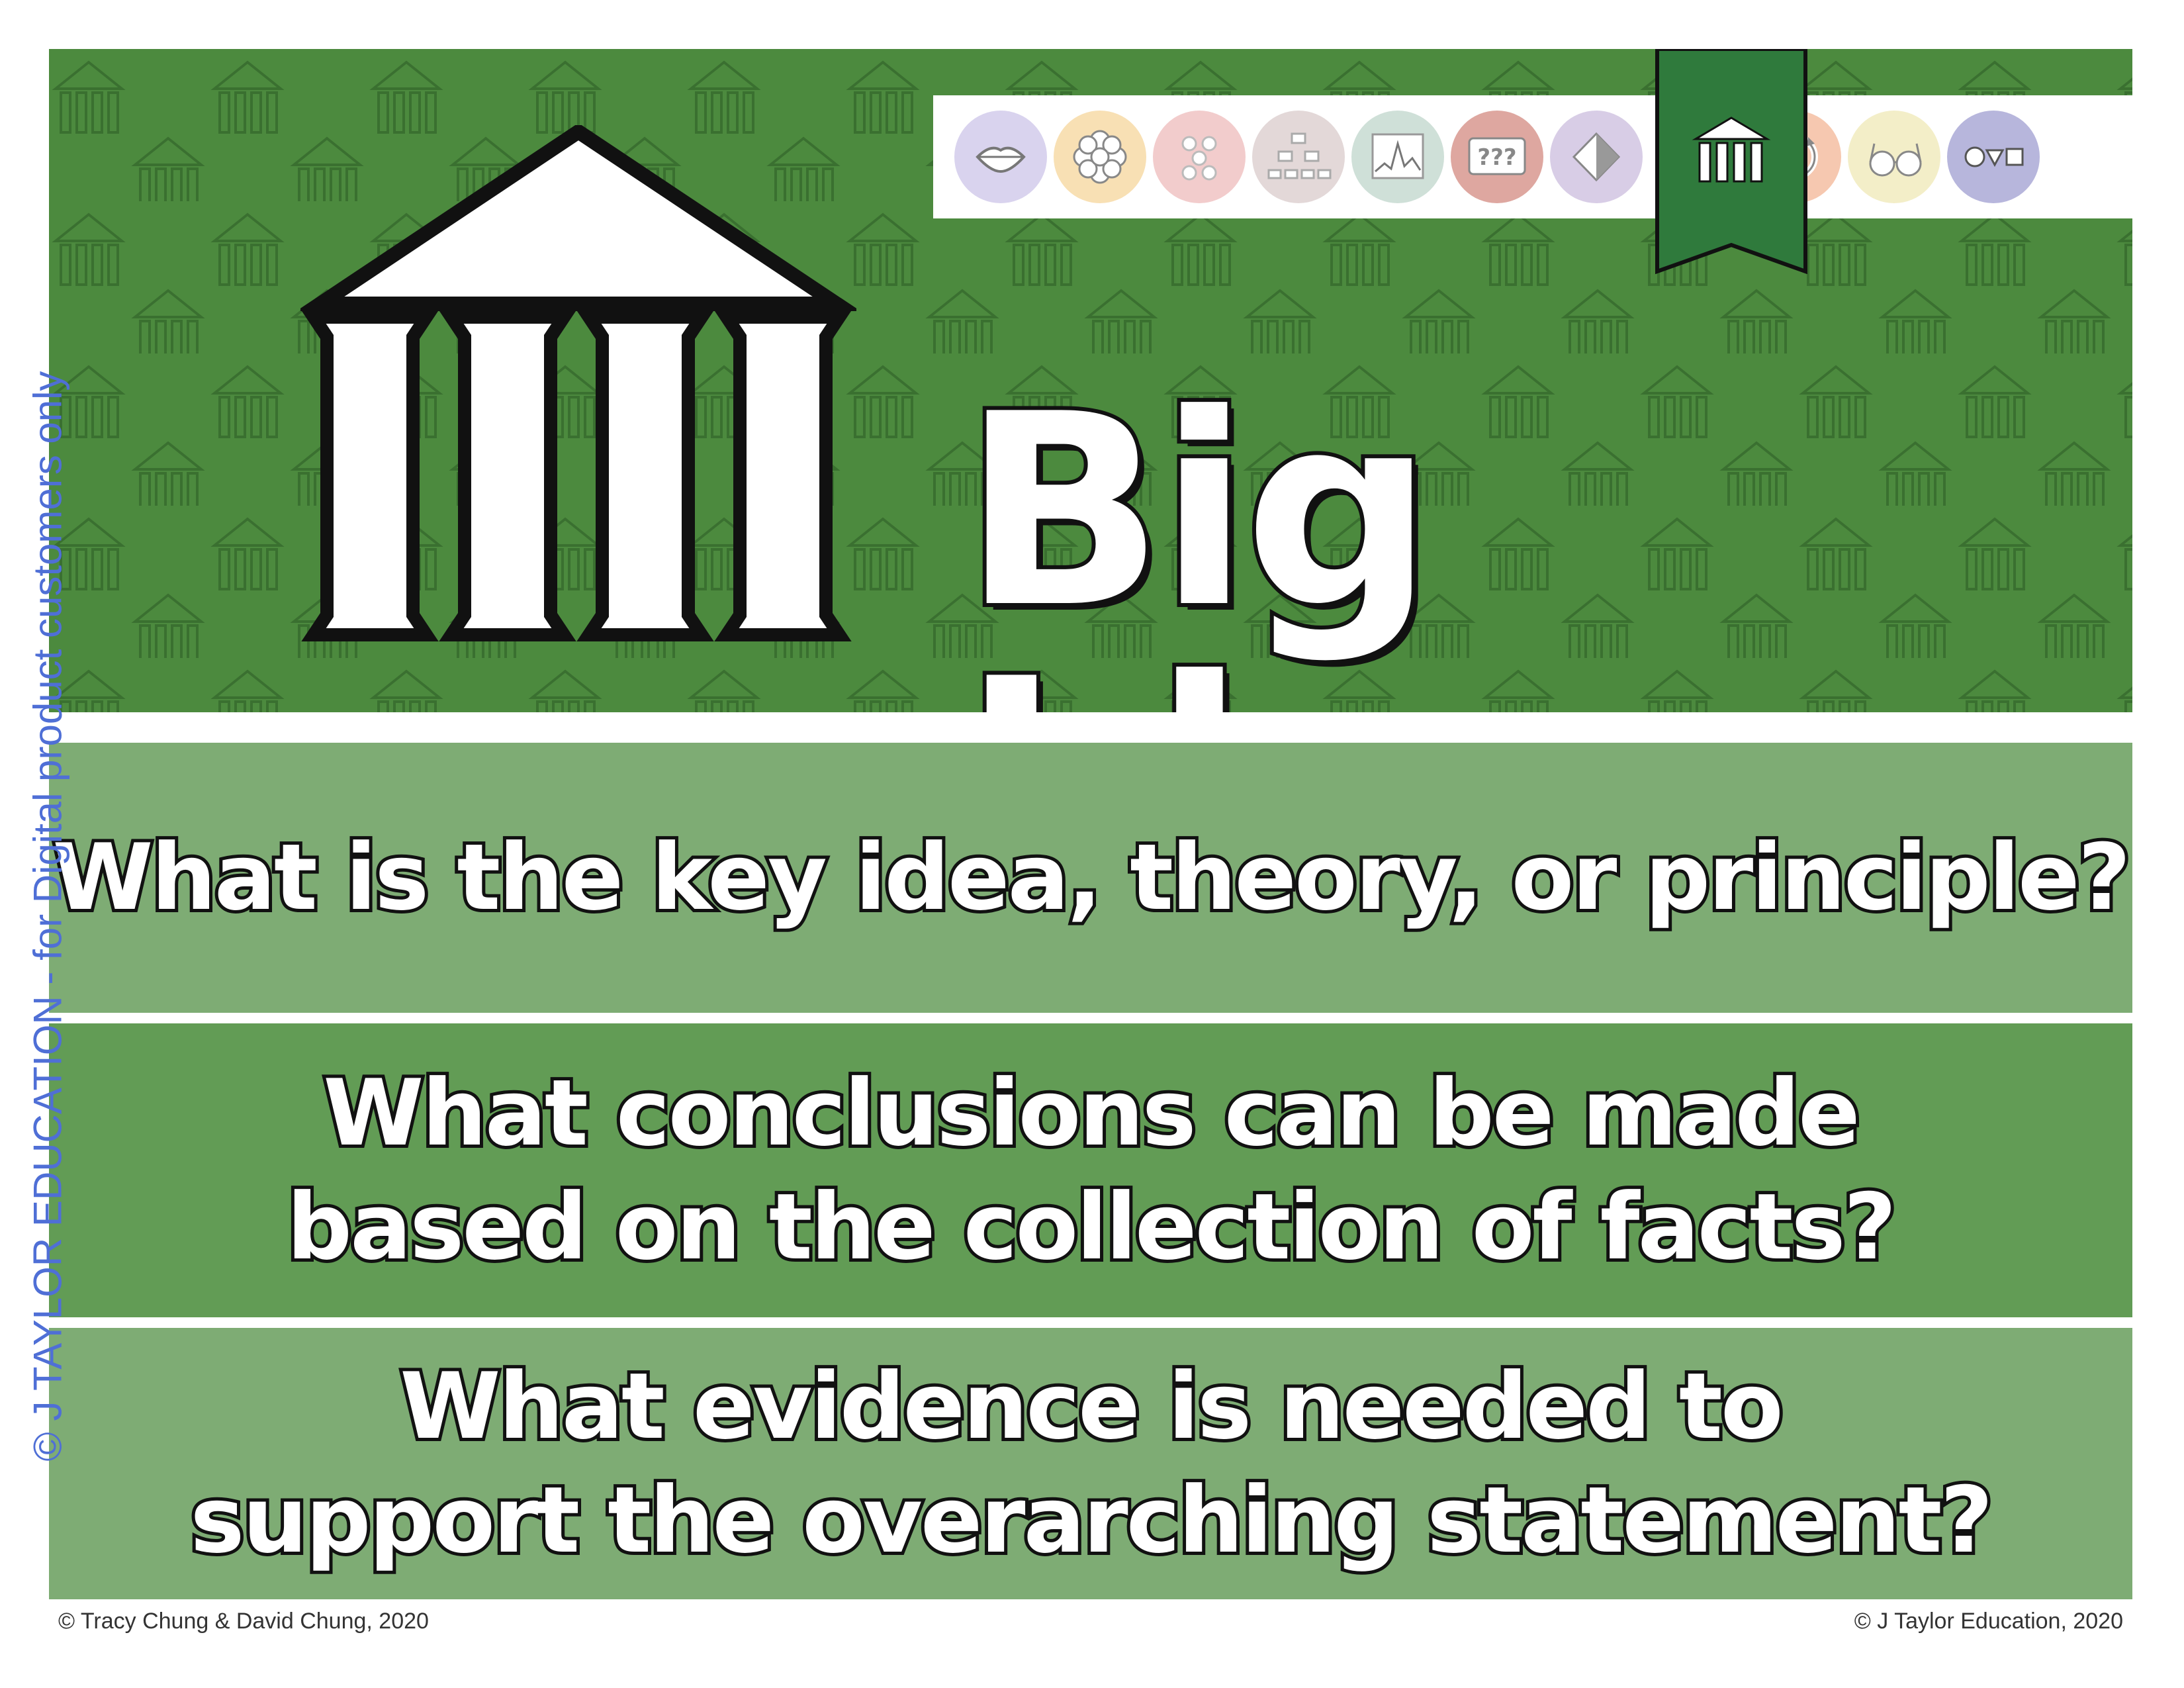 The width and height of the screenshot is (2184, 1688). What do you see at coordinates (1596, 157) in the screenshot?
I see `diamond-icon` at bounding box center [1596, 157].